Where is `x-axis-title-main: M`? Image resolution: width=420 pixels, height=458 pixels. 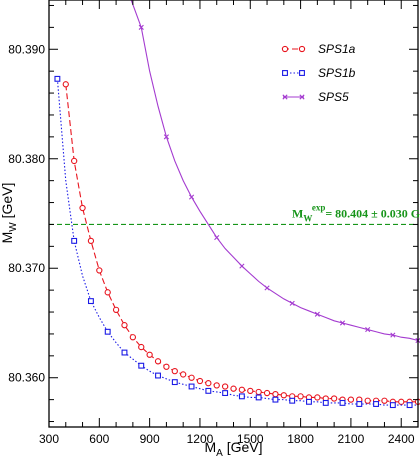
x-axis-title-main: M is located at coordinates (210, 447).